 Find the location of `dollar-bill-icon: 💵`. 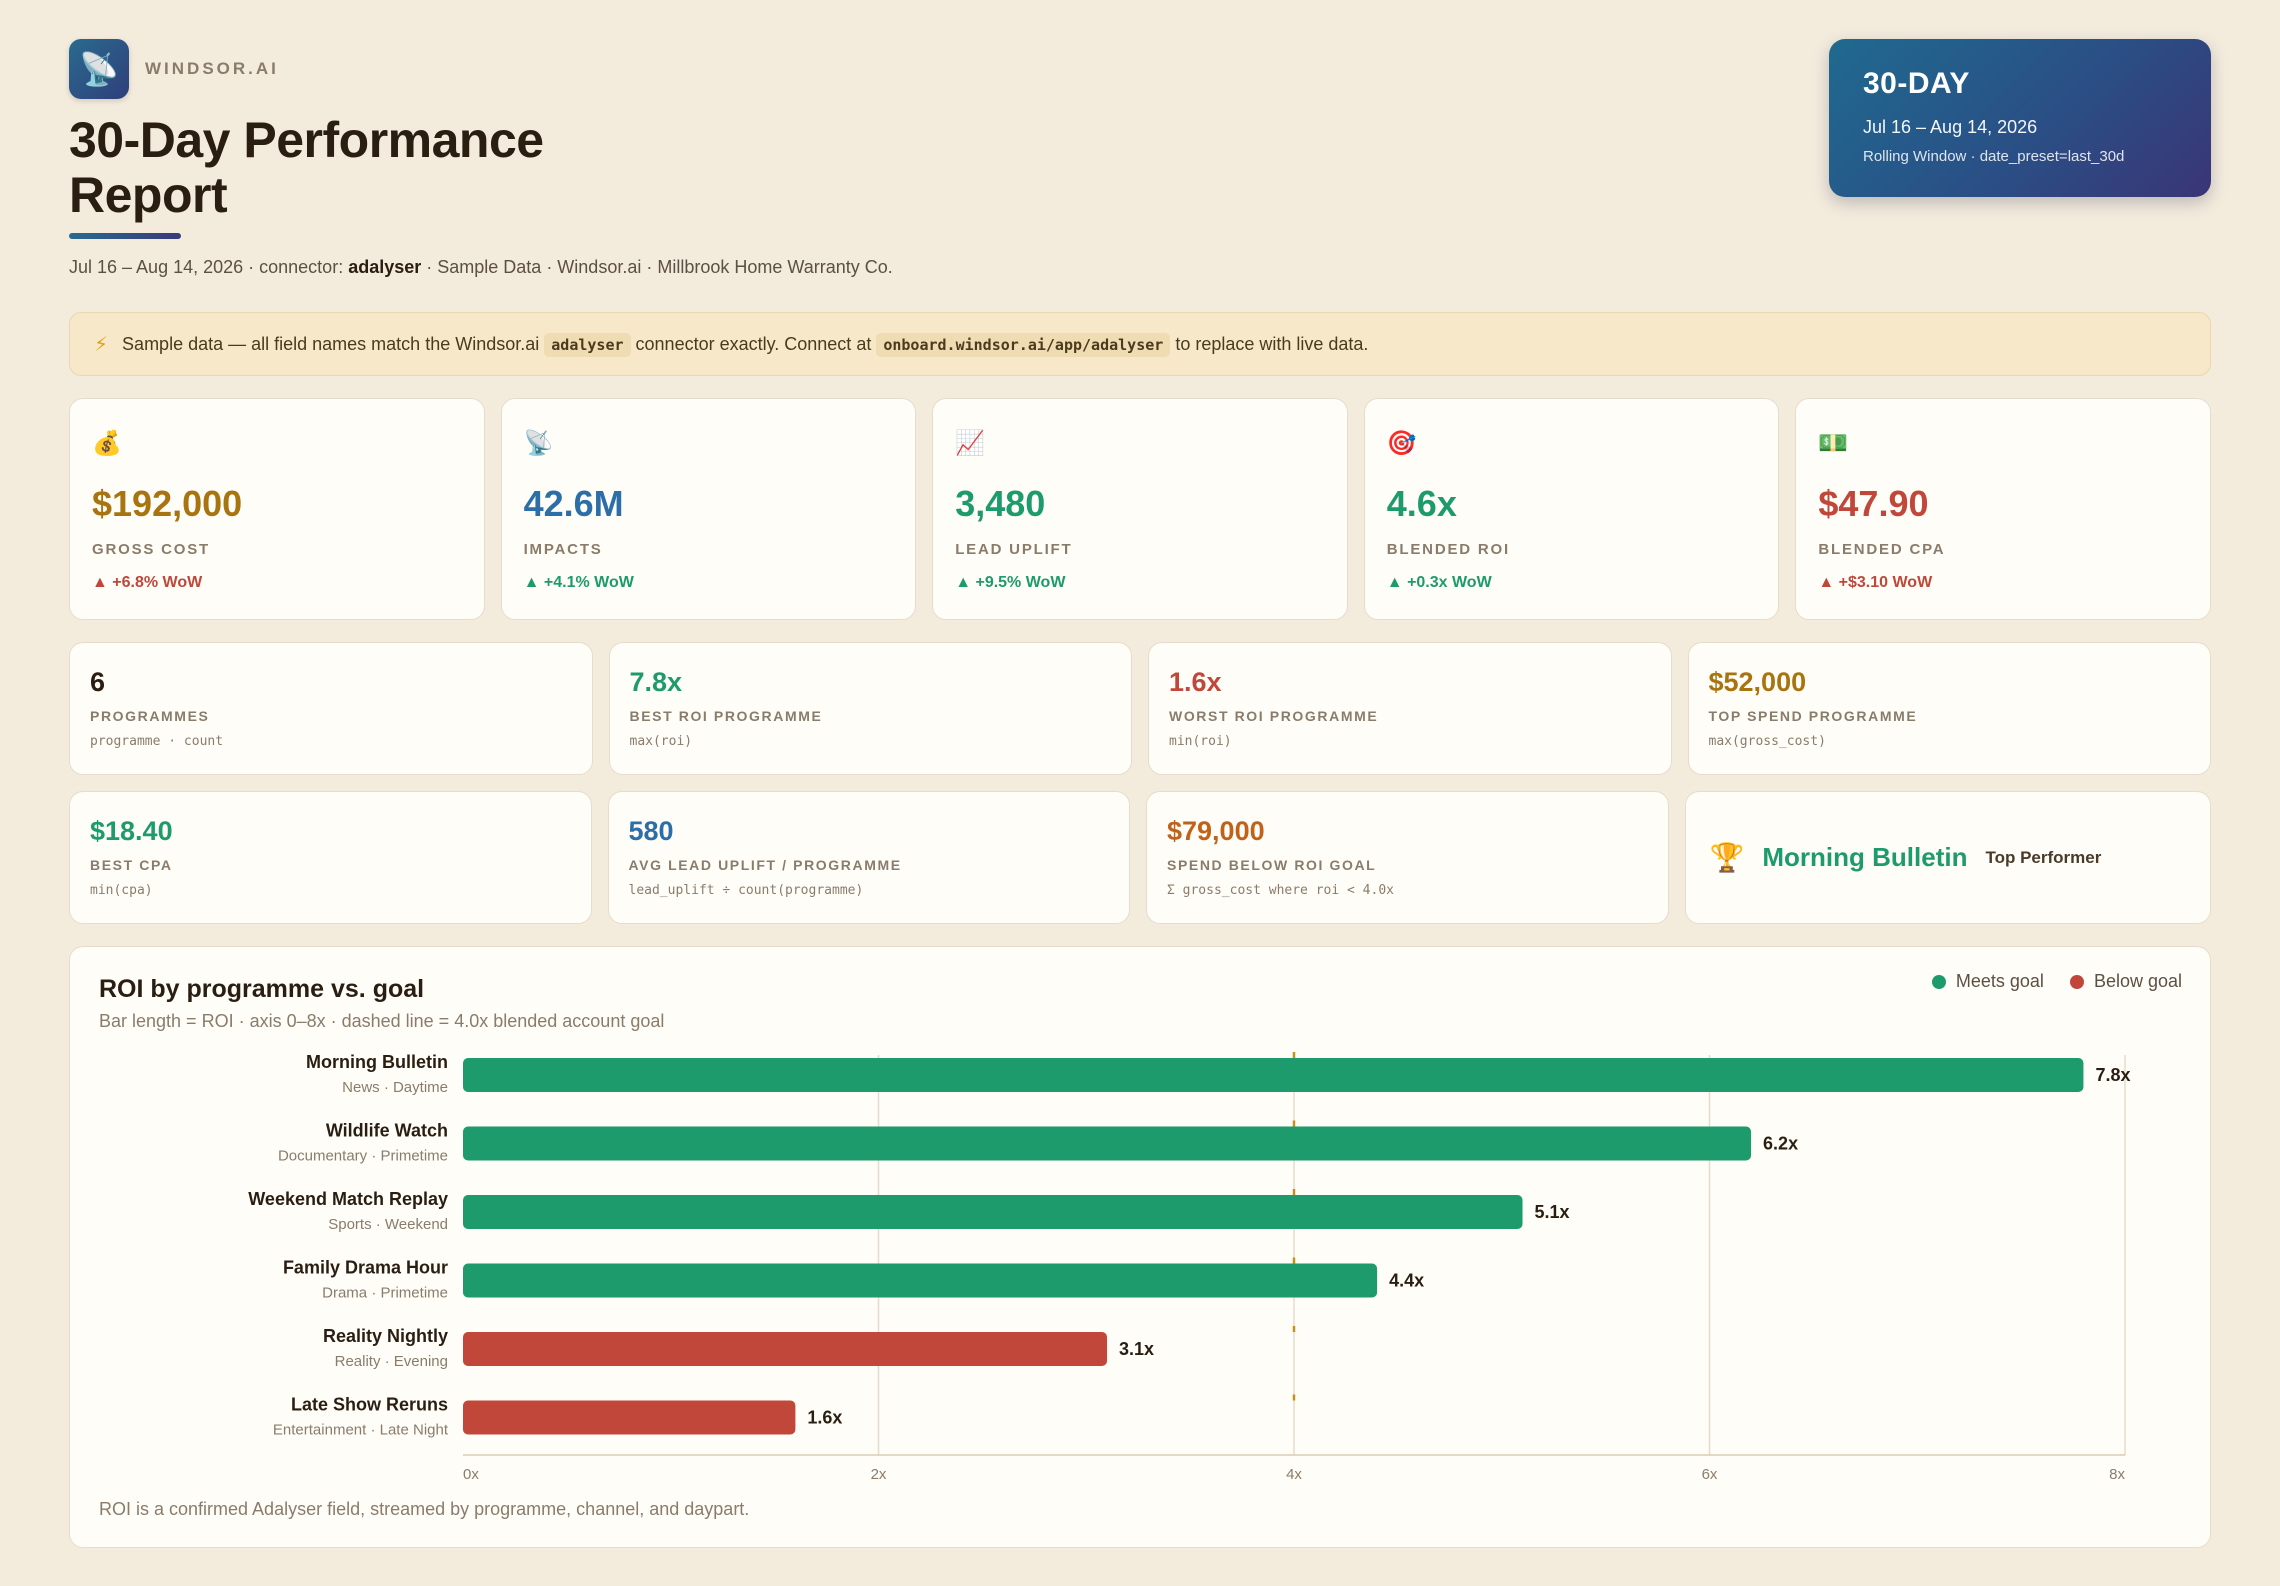

dollar-bill-icon: 💵 is located at coordinates (1833, 443).